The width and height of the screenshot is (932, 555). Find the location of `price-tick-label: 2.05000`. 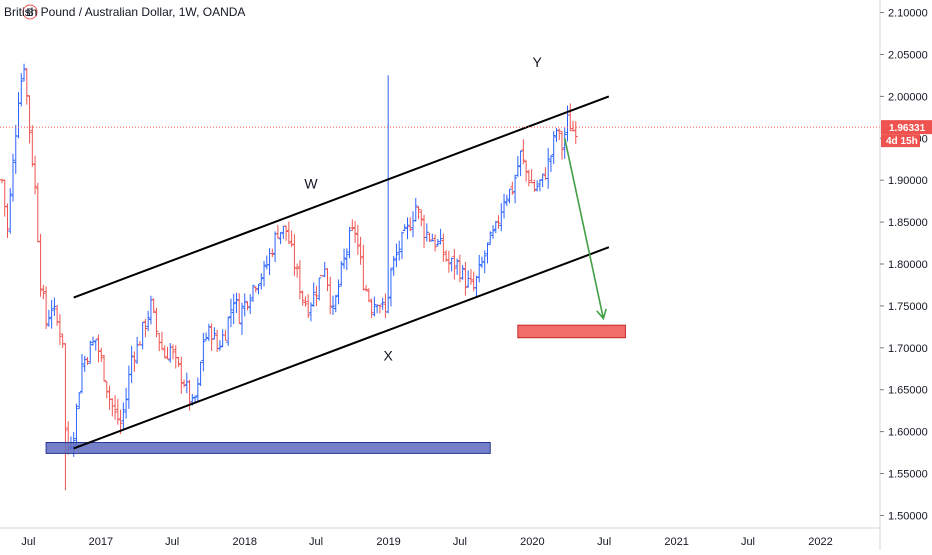

price-tick-label: 2.05000 is located at coordinates (908, 55).